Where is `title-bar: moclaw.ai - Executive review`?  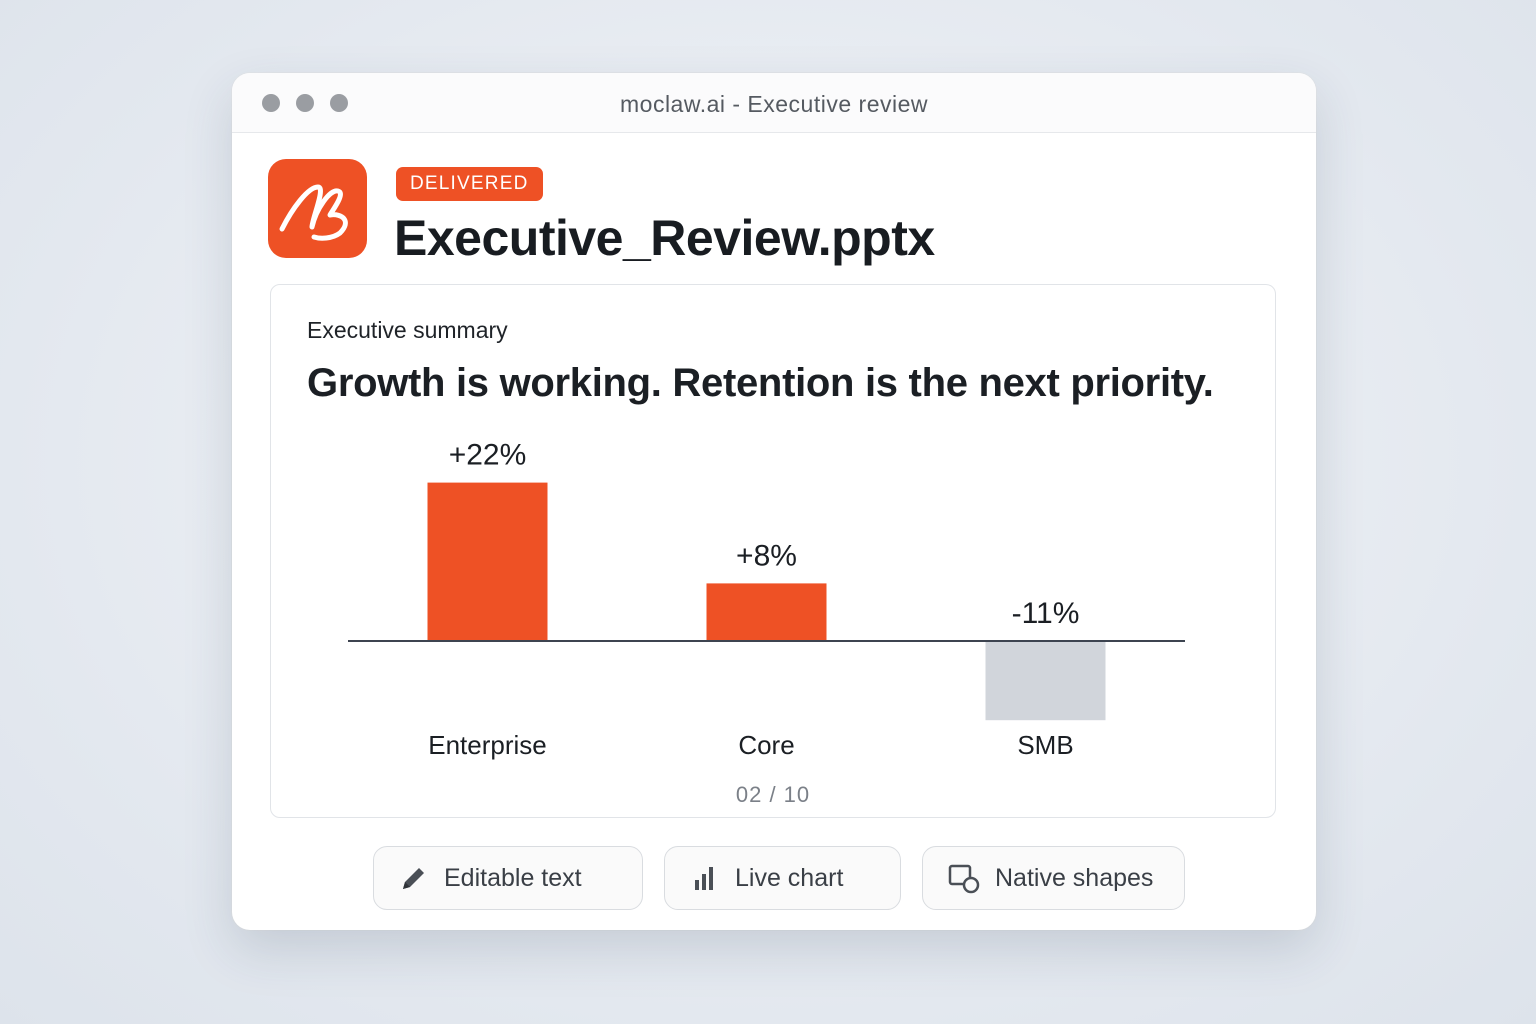 title-bar: moclaw.ai - Executive review is located at coordinates (774, 103).